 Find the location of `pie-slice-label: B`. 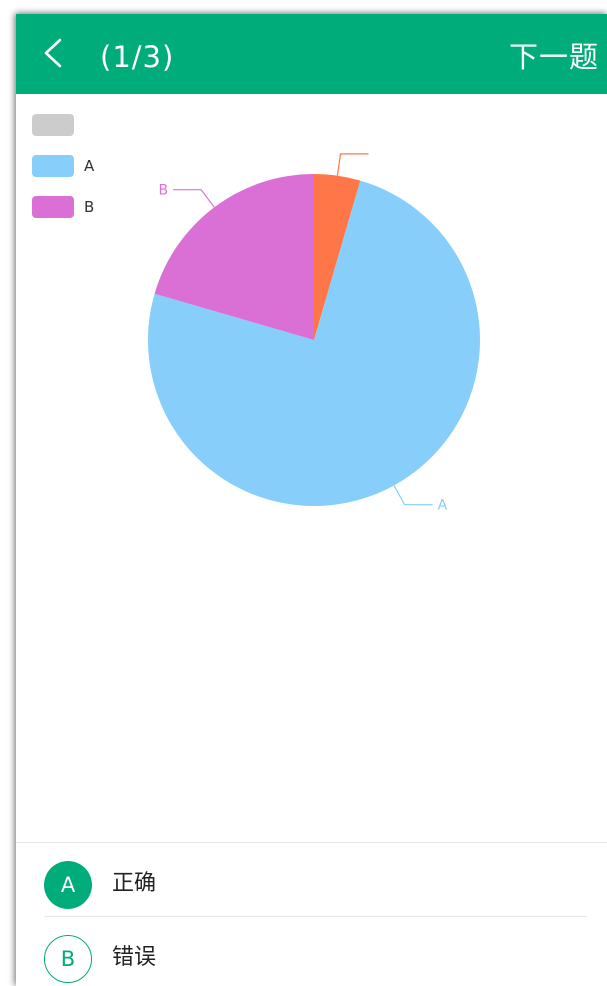

pie-slice-label: B is located at coordinates (163, 191).